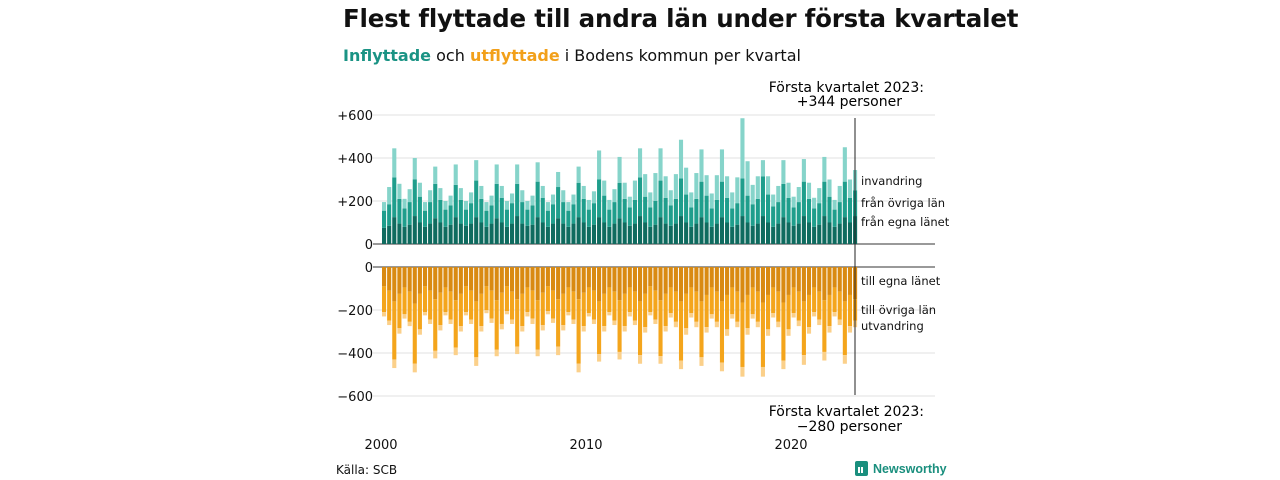  What do you see at coordinates (585, 445) in the screenshot?
I see `x-tick-label: 2010` at bounding box center [585, 445].